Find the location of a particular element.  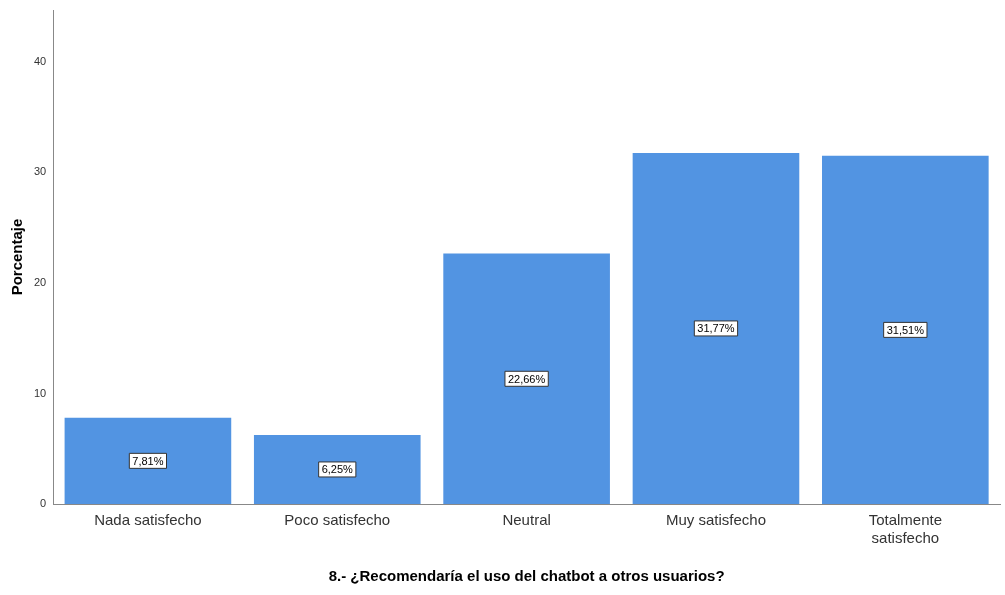

data-label: 7,81% is located at coordinates (148, 460).